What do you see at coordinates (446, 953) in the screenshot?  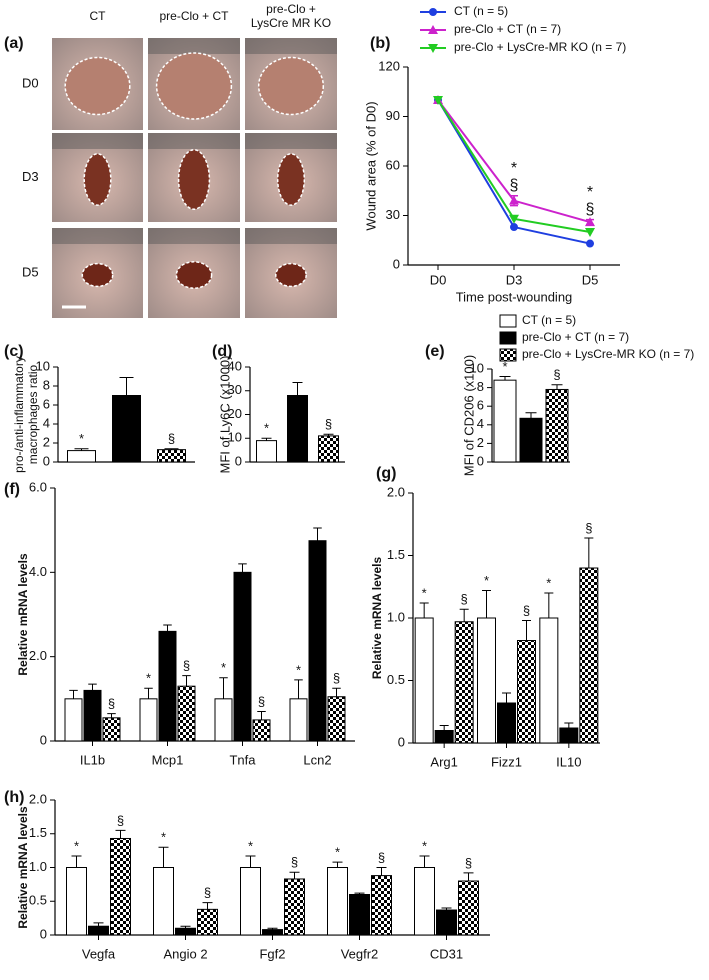 I see `x-tick-label: CD31` at bounding box center [446, 953].